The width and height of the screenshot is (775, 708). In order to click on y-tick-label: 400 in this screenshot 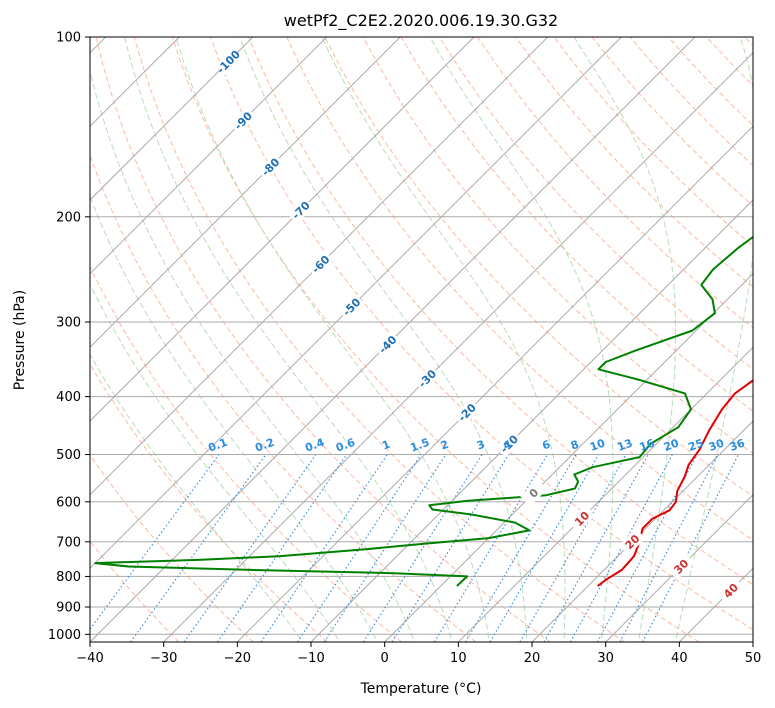, I will do `click(68, 397)`.